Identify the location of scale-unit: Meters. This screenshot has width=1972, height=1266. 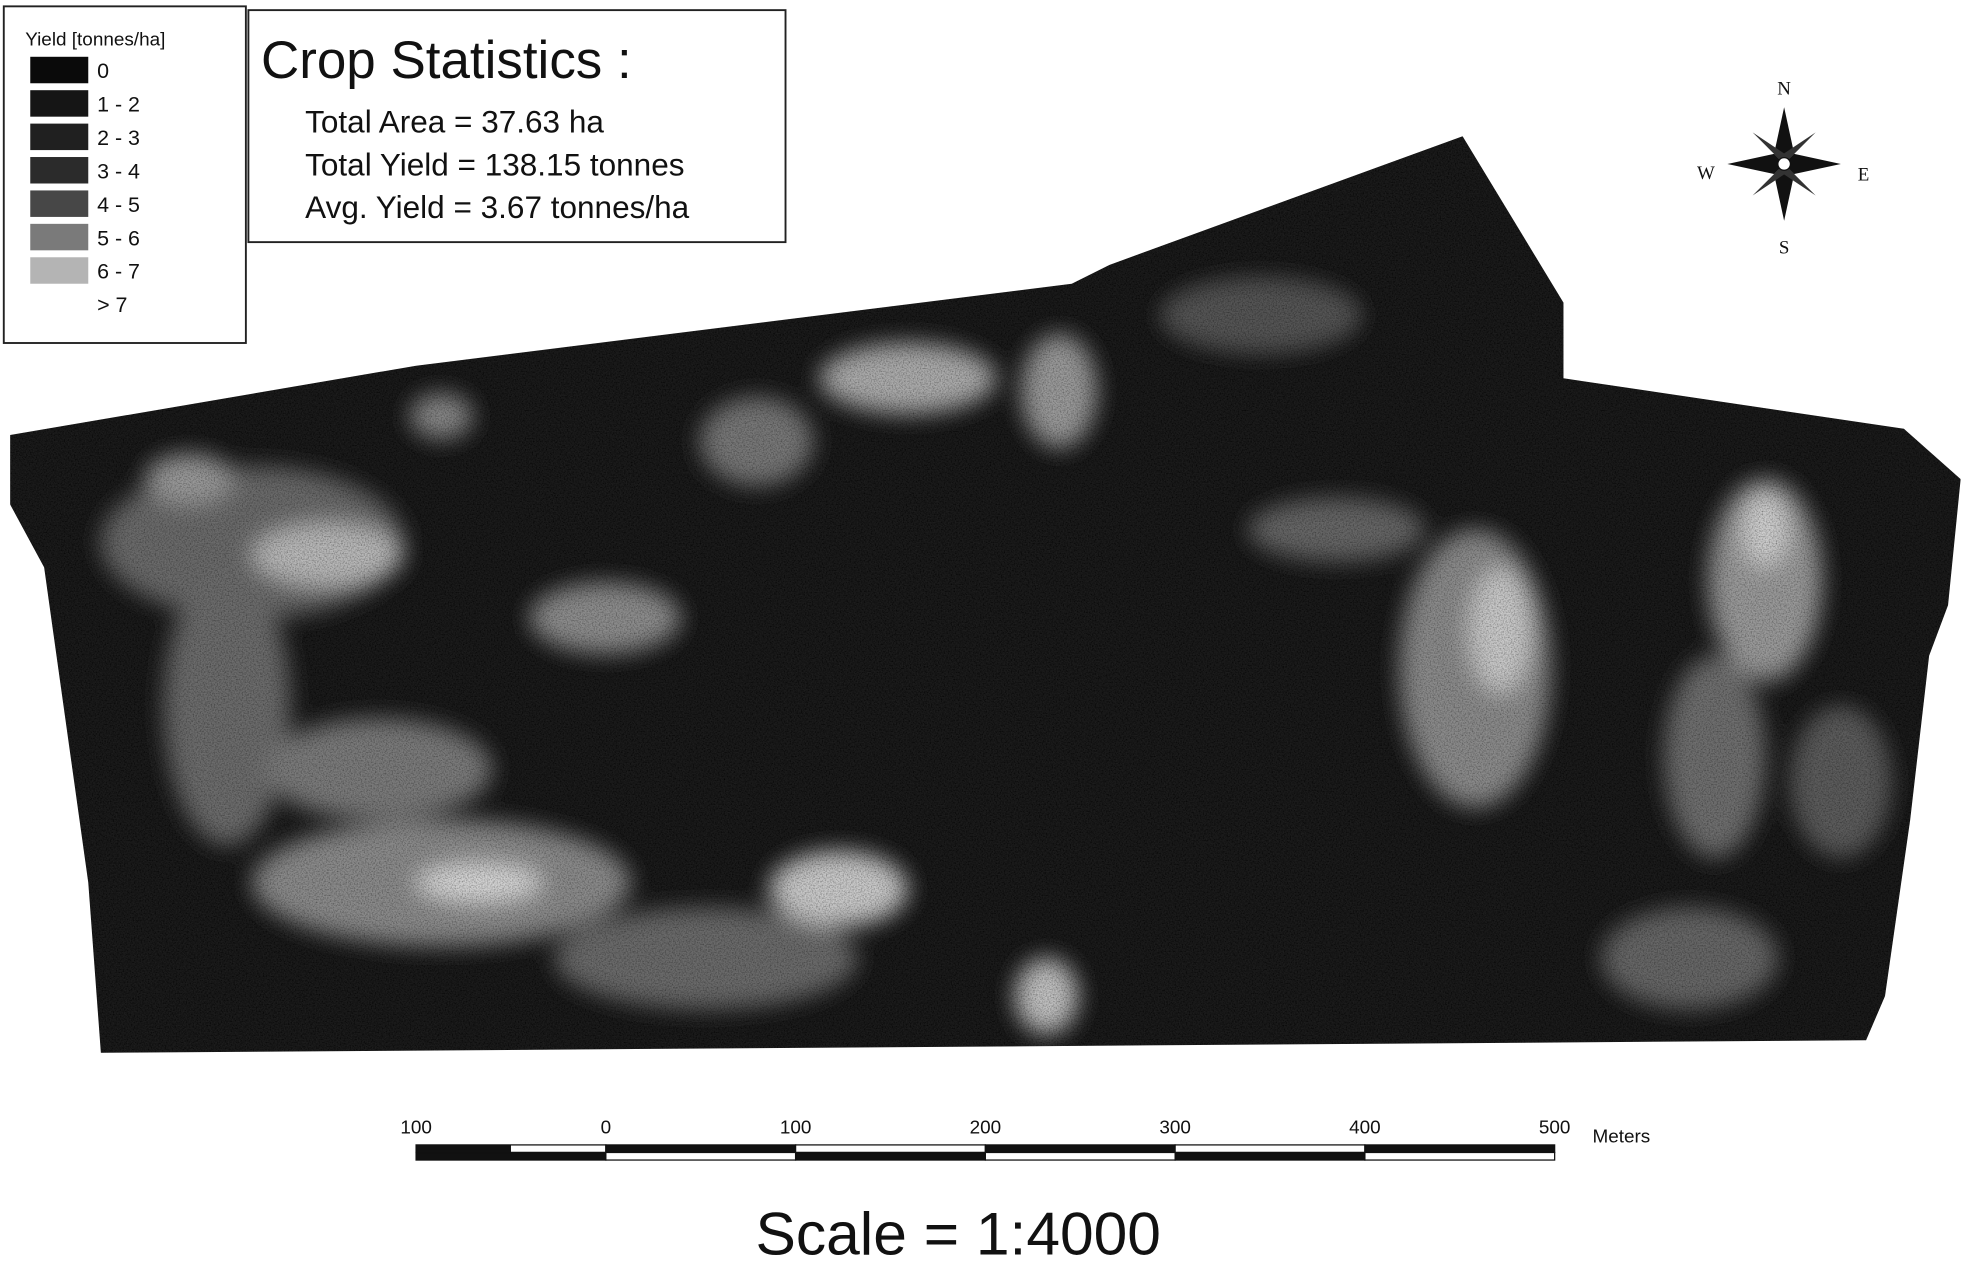
(1621, 1136).